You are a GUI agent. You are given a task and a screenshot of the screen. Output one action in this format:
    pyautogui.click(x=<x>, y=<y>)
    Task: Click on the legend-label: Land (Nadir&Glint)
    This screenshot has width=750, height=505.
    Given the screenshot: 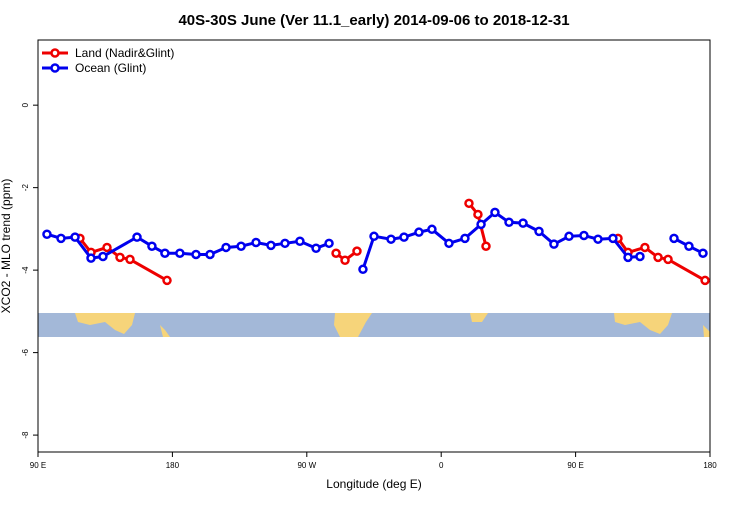 What is the action you would take?
    pyautogui.click(x=124, y=53)
    